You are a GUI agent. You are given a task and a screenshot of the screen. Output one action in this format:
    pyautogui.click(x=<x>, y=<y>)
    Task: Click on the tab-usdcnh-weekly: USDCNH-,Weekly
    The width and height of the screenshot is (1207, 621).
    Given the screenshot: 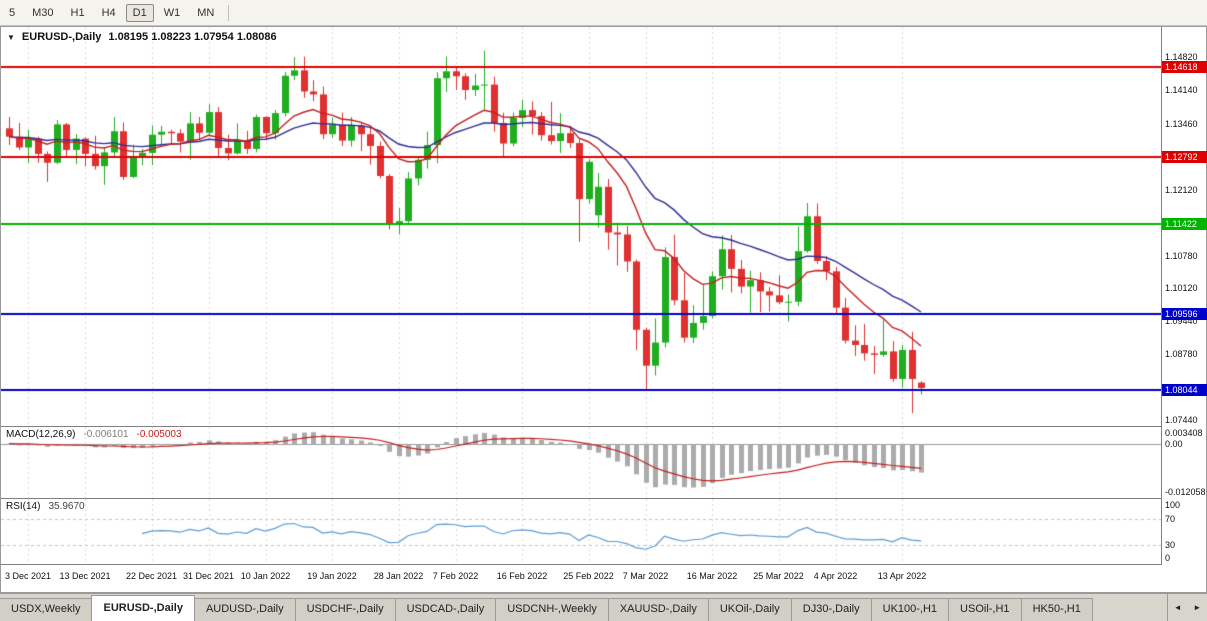 What is the action you would take?
    pyautogui.click(x=552, y=609)
    